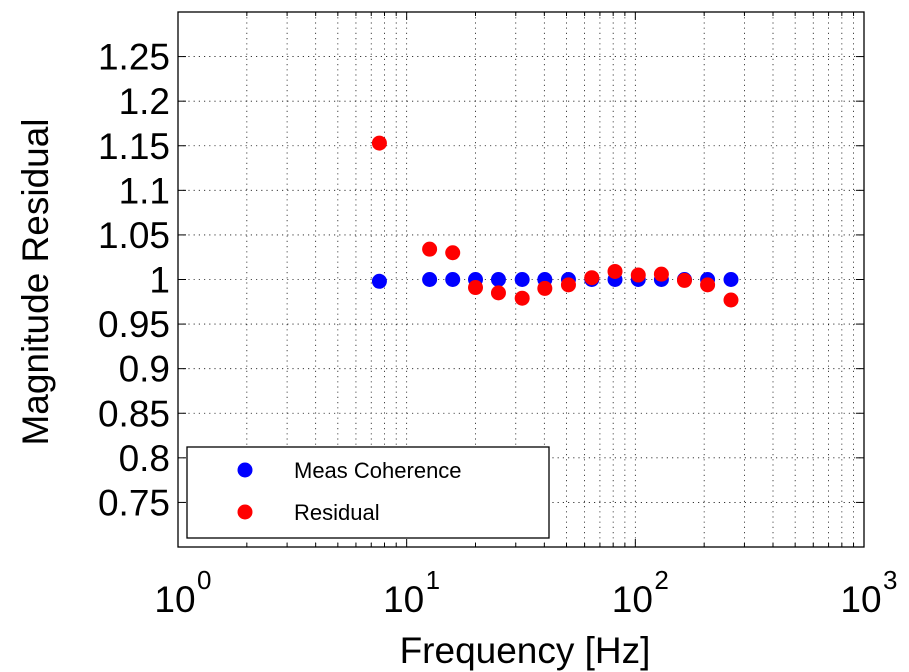 The image size is (909, 672). I want to click on x-tick-label-exponent: 2, so click(661, 580).